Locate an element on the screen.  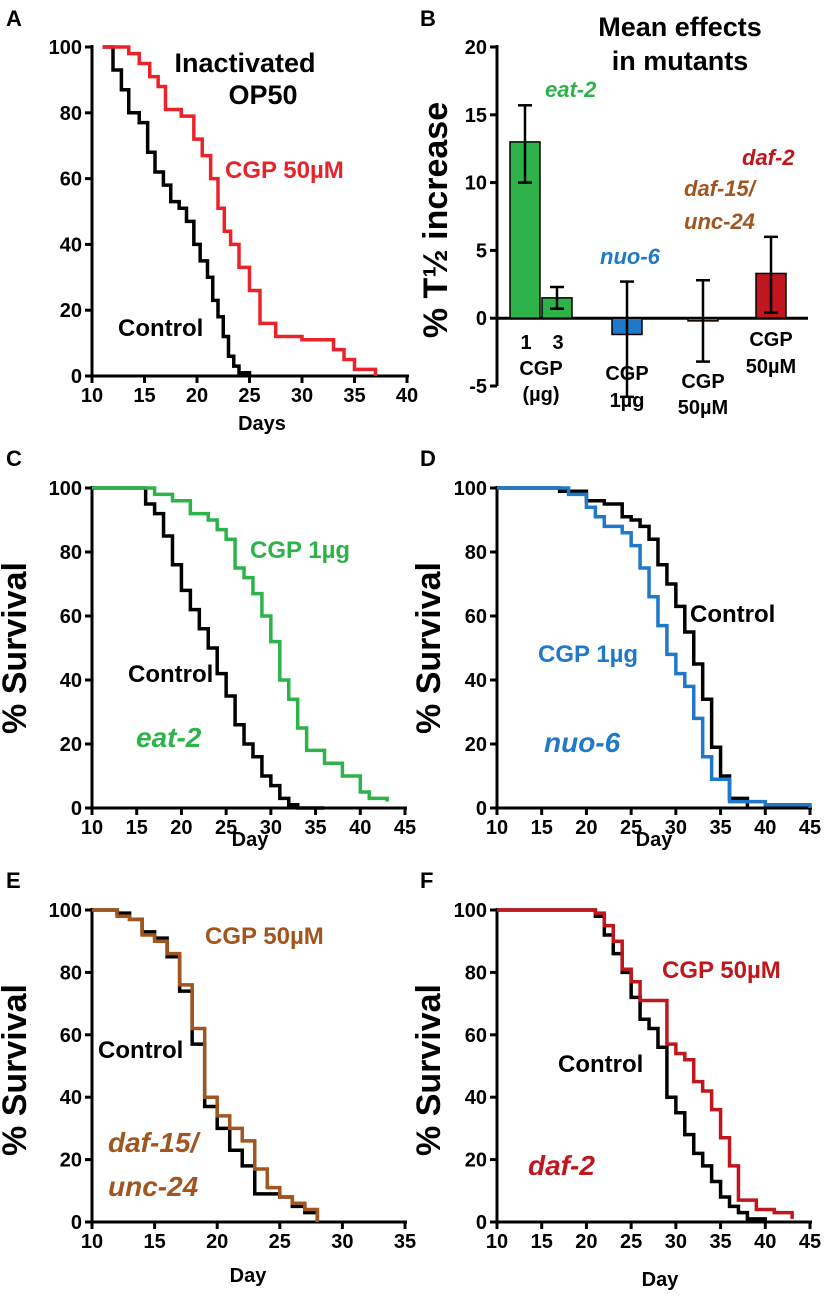
panel-d-ytick-label: 20 is located at coordinates (476, 745).